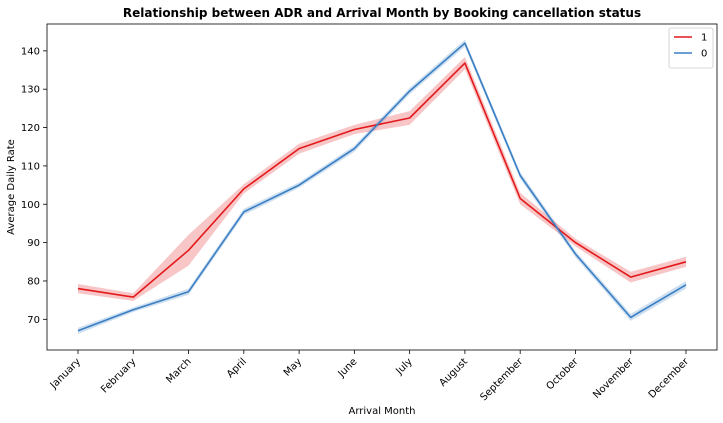 The height and width of the screenshot is (423, 723). I want to click on legend-box, so click(691, 48).